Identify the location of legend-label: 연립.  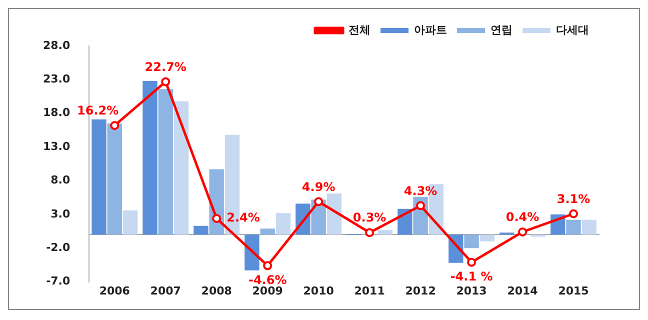
(501, 29).